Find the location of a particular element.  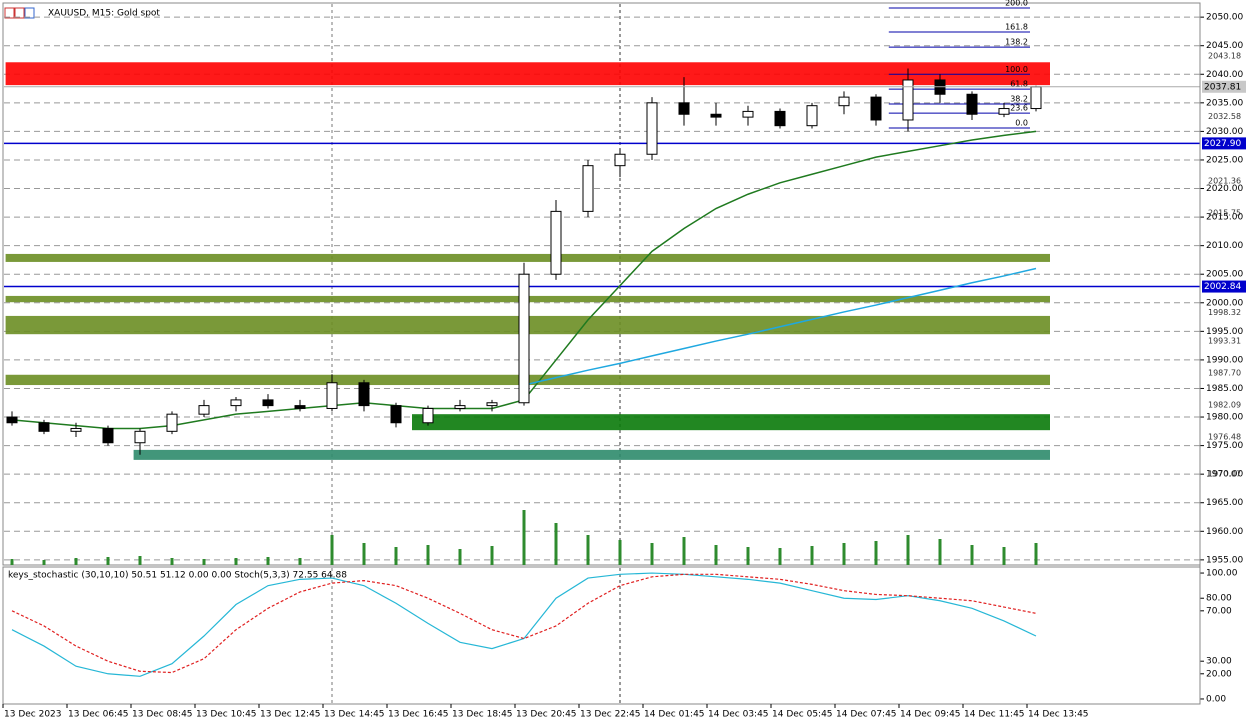

x-tick-label: 13 Dec 18:45 is located at coordinates (482, 715).